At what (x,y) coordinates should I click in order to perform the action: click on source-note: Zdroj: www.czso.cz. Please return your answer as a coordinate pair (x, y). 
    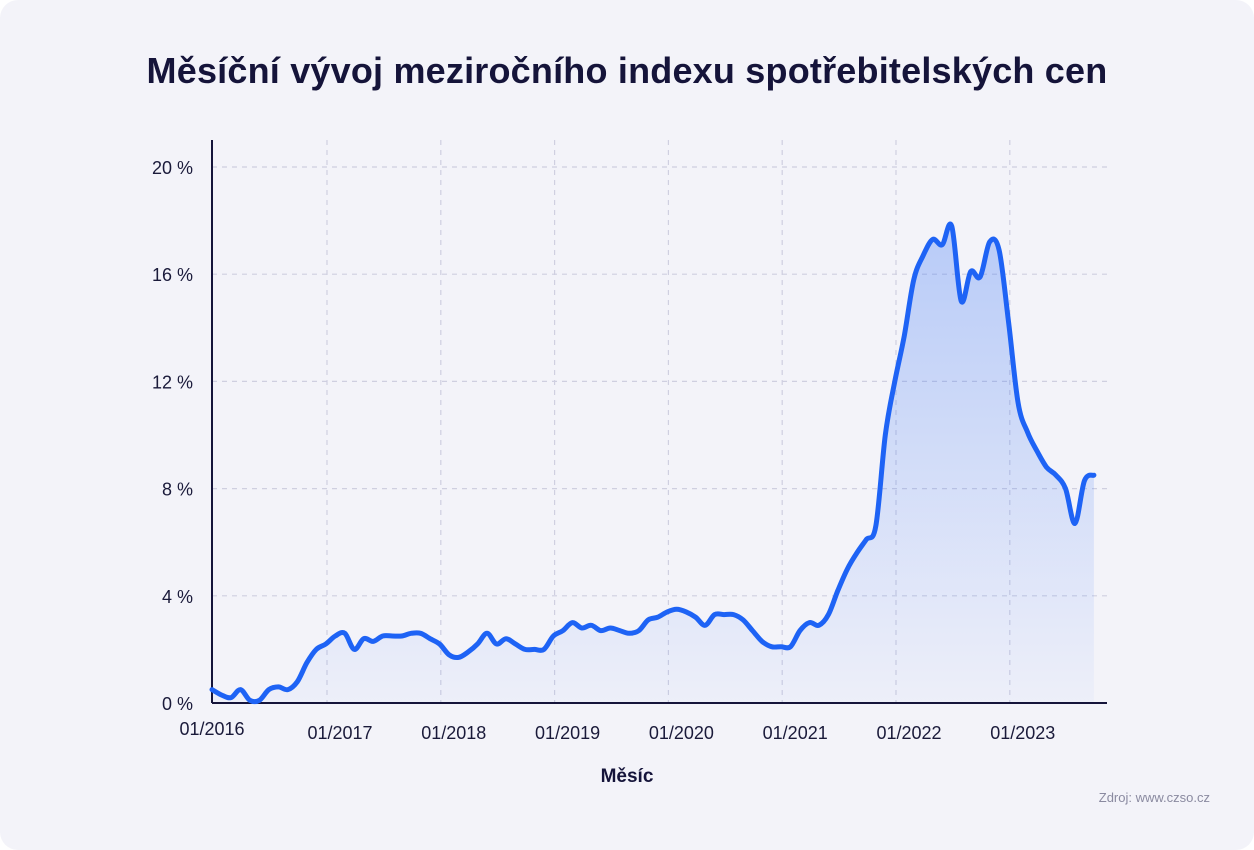
    Looking at the image, I should click on (1154, 797).